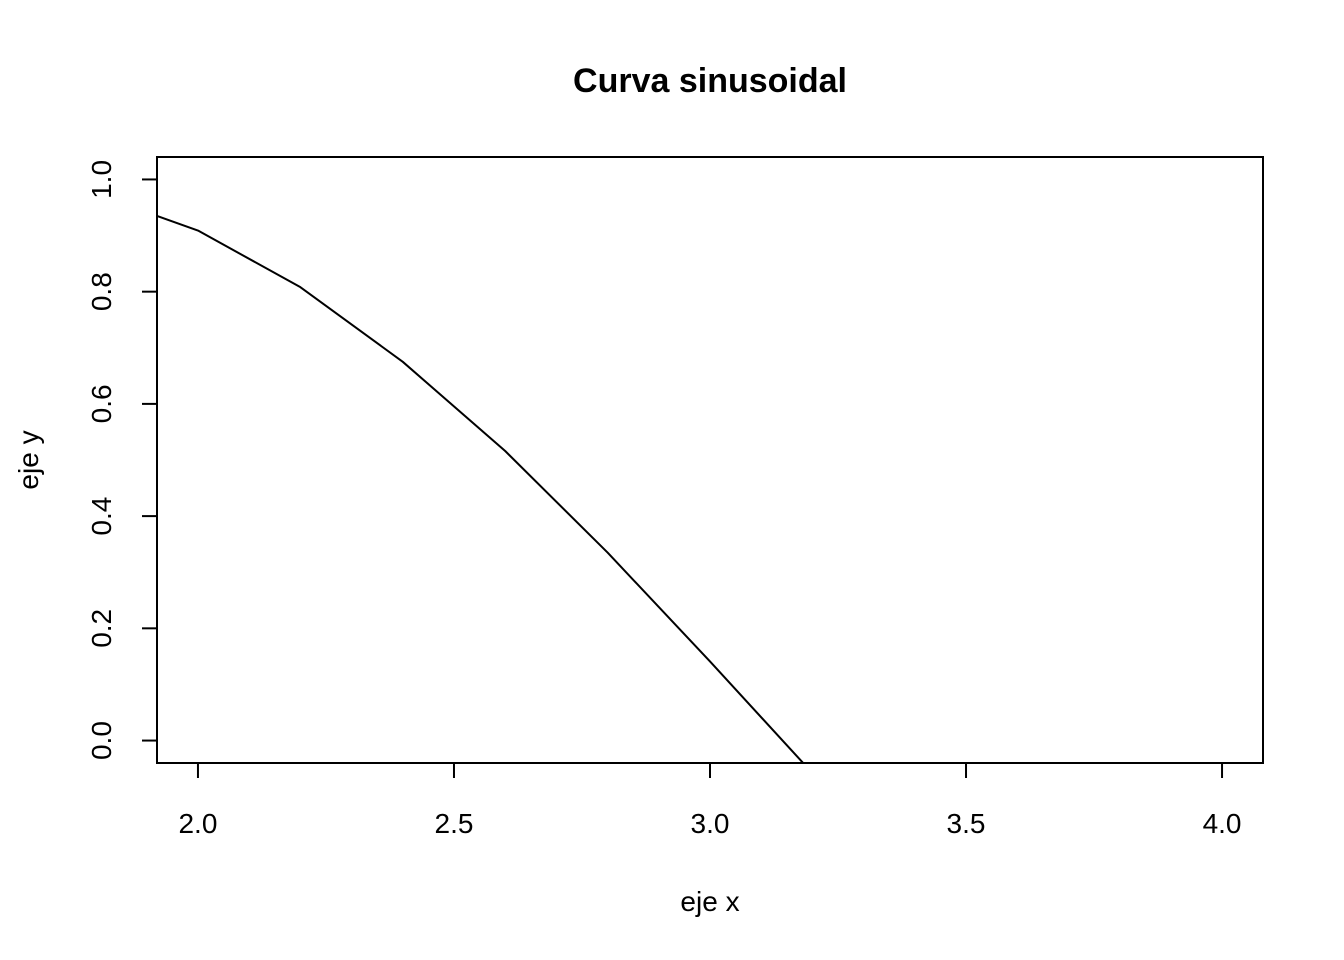 The width and height of the screenshot is (1344, 960). Describe the element at coordinates (454, 823) in the screenshot. I see `x-tick-label: 2.5` at that location.